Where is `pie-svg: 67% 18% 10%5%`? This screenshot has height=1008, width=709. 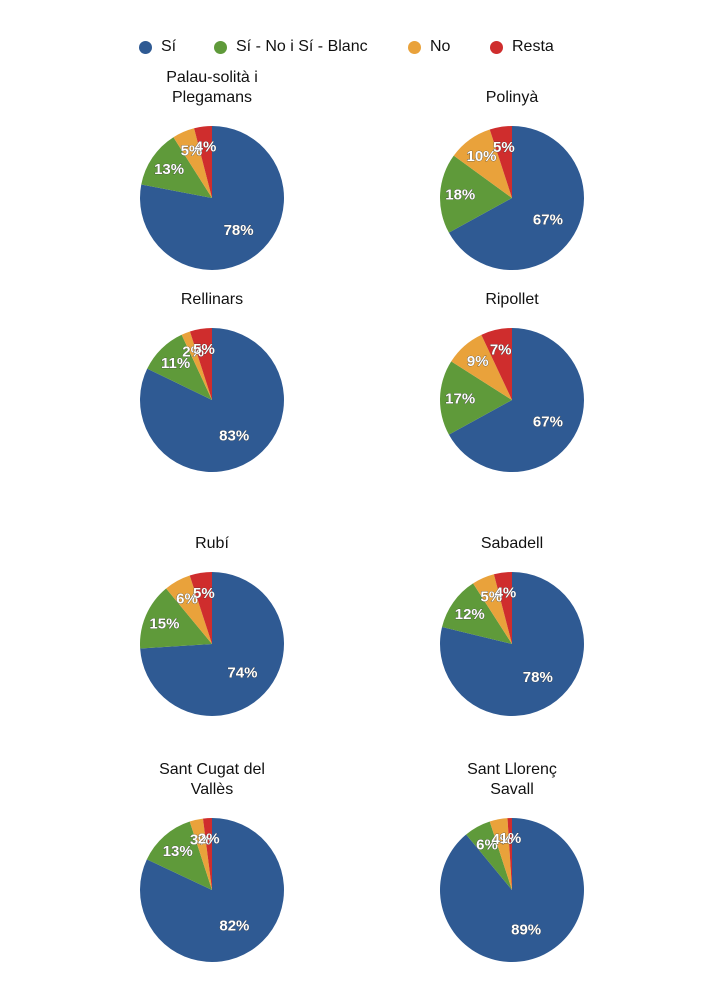 pie-svg: 67% 18% 10%5% is located at coordinates (512, 198).